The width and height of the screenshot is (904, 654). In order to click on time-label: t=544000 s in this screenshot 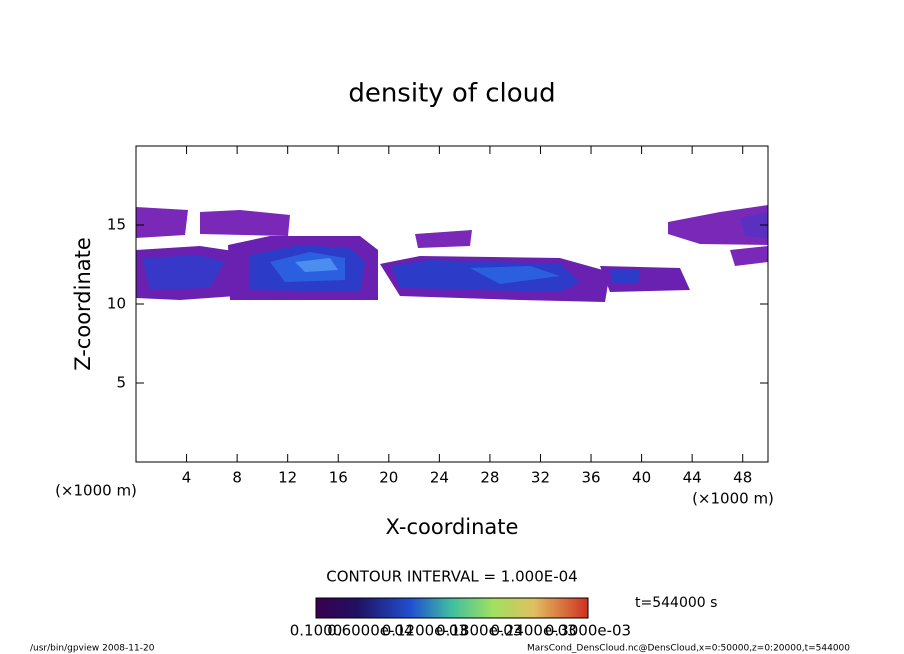, I will do `click(676, 603)`.